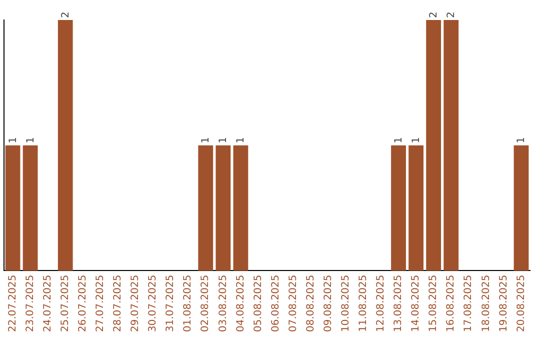  Describe the element at coordinates (468, 303) in the screenshot. I see `x-tick-label: 17.08.2025` at that location.